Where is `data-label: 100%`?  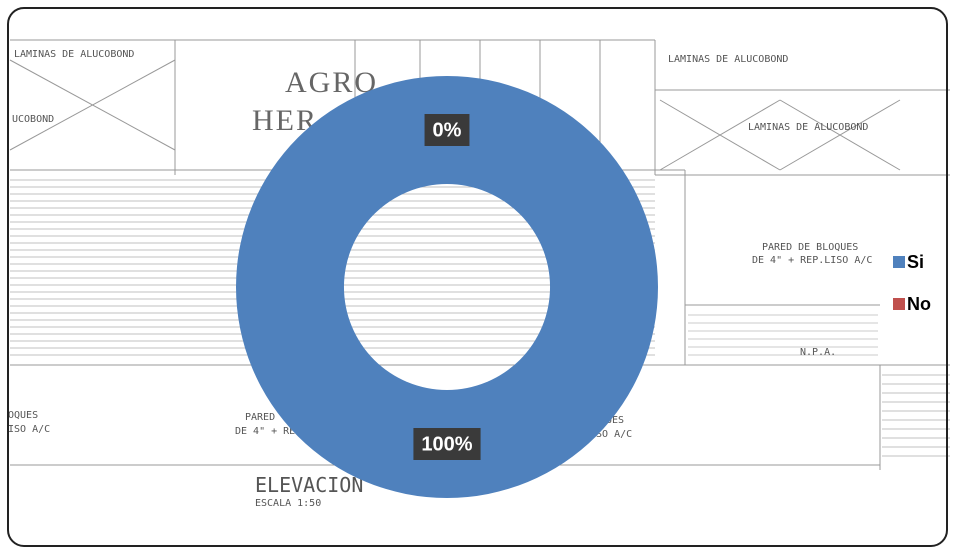 data-label: 100% is located at coordinates (446, 444).